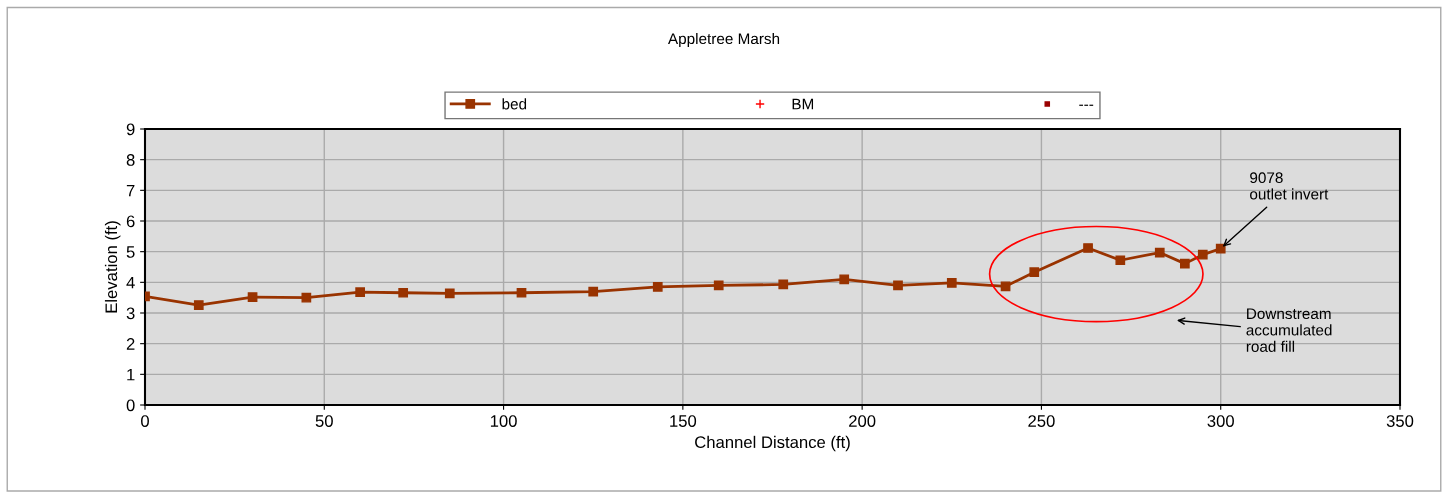 The image size is (1448, 496). Describe the element at coordinates (130, 190) in the screenshot. I see `y-tick-label: 7` at that location.